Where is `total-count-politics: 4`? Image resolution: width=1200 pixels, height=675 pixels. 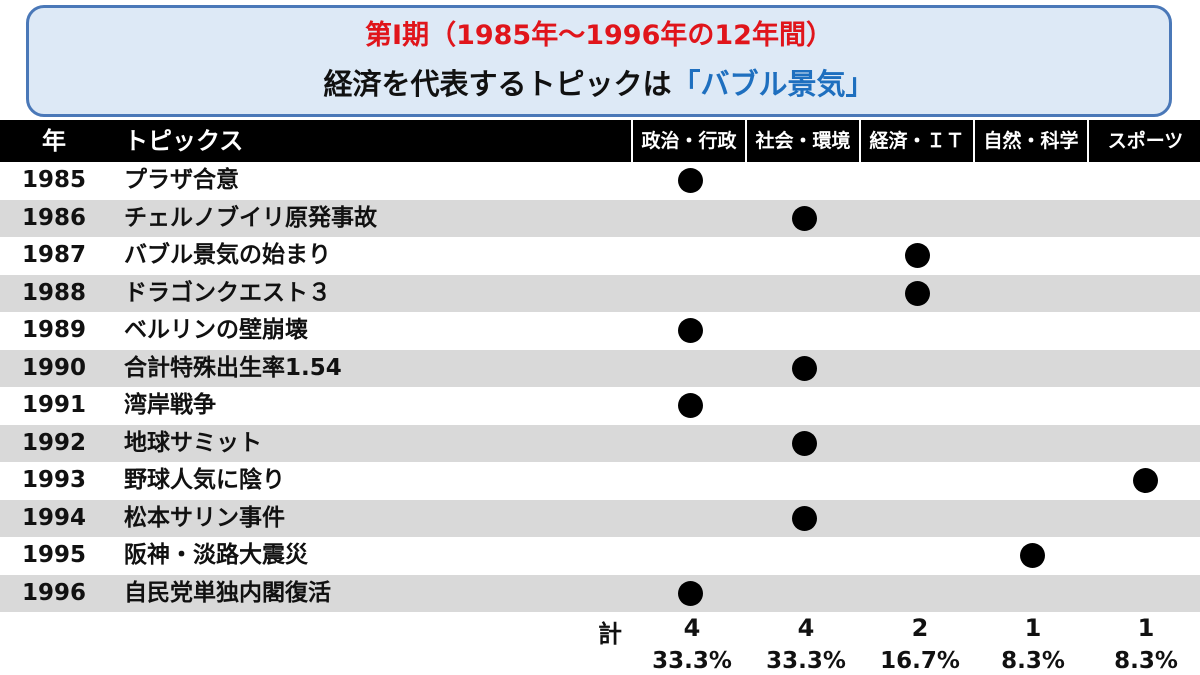 total-count-politics: 4 is located at coordinates (692, 628).